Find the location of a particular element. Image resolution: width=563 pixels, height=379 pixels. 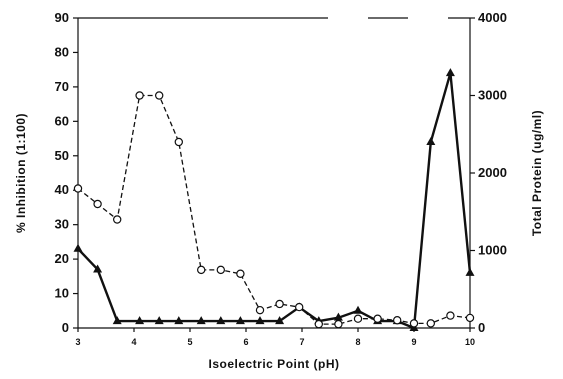

x-axis-title: Isoelectric Point (pH) is located at coordinates (273, 364).